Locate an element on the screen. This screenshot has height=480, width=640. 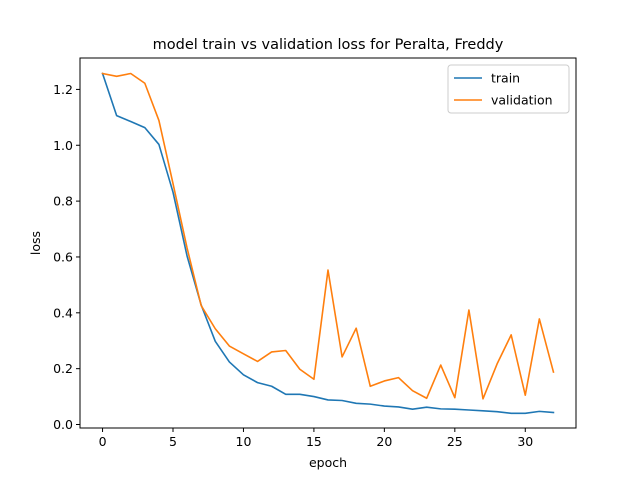
legend-label-train: train is located at coordinates (505, 78).